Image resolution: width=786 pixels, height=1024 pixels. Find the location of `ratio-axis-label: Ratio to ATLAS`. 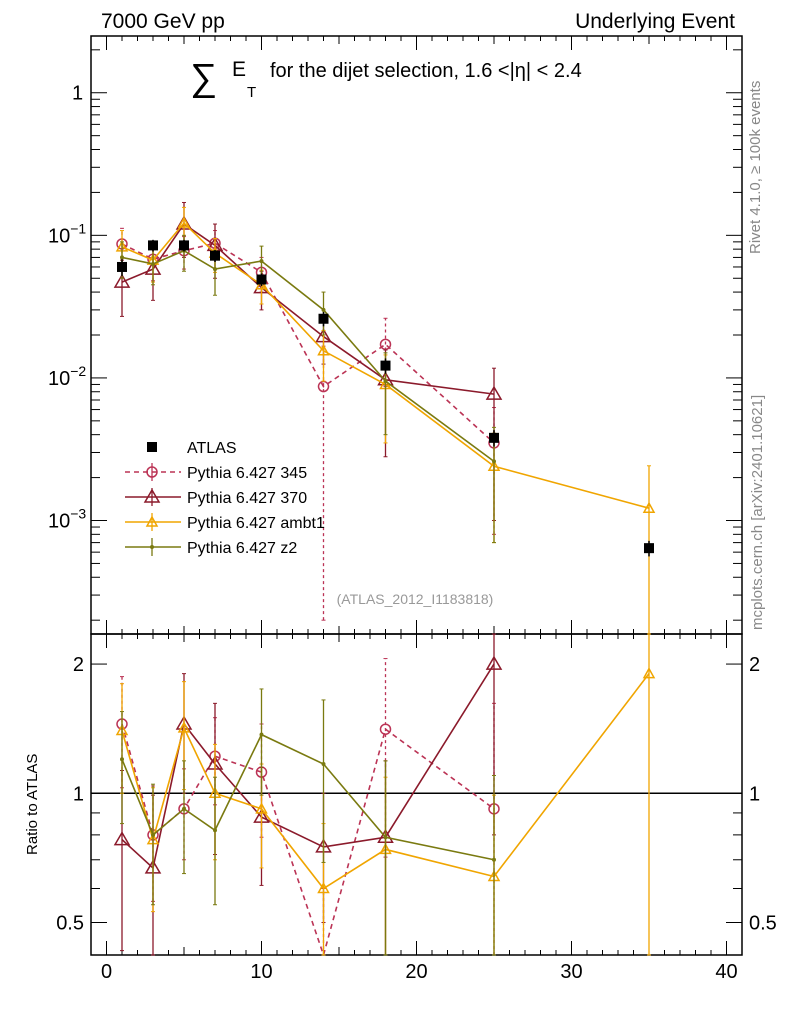

ratio-axis-label: Ratio to ATLAS is located at coordinates (32, 804).